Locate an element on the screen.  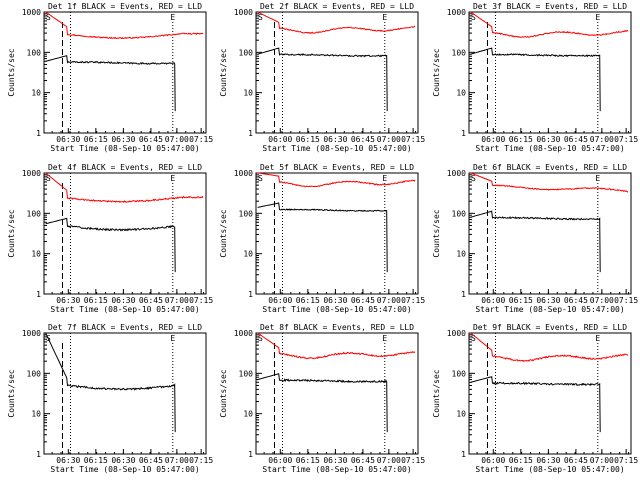
chart-title: Det 4f BLACK = Events, RED = LLD is located at coordinates (125, 167).